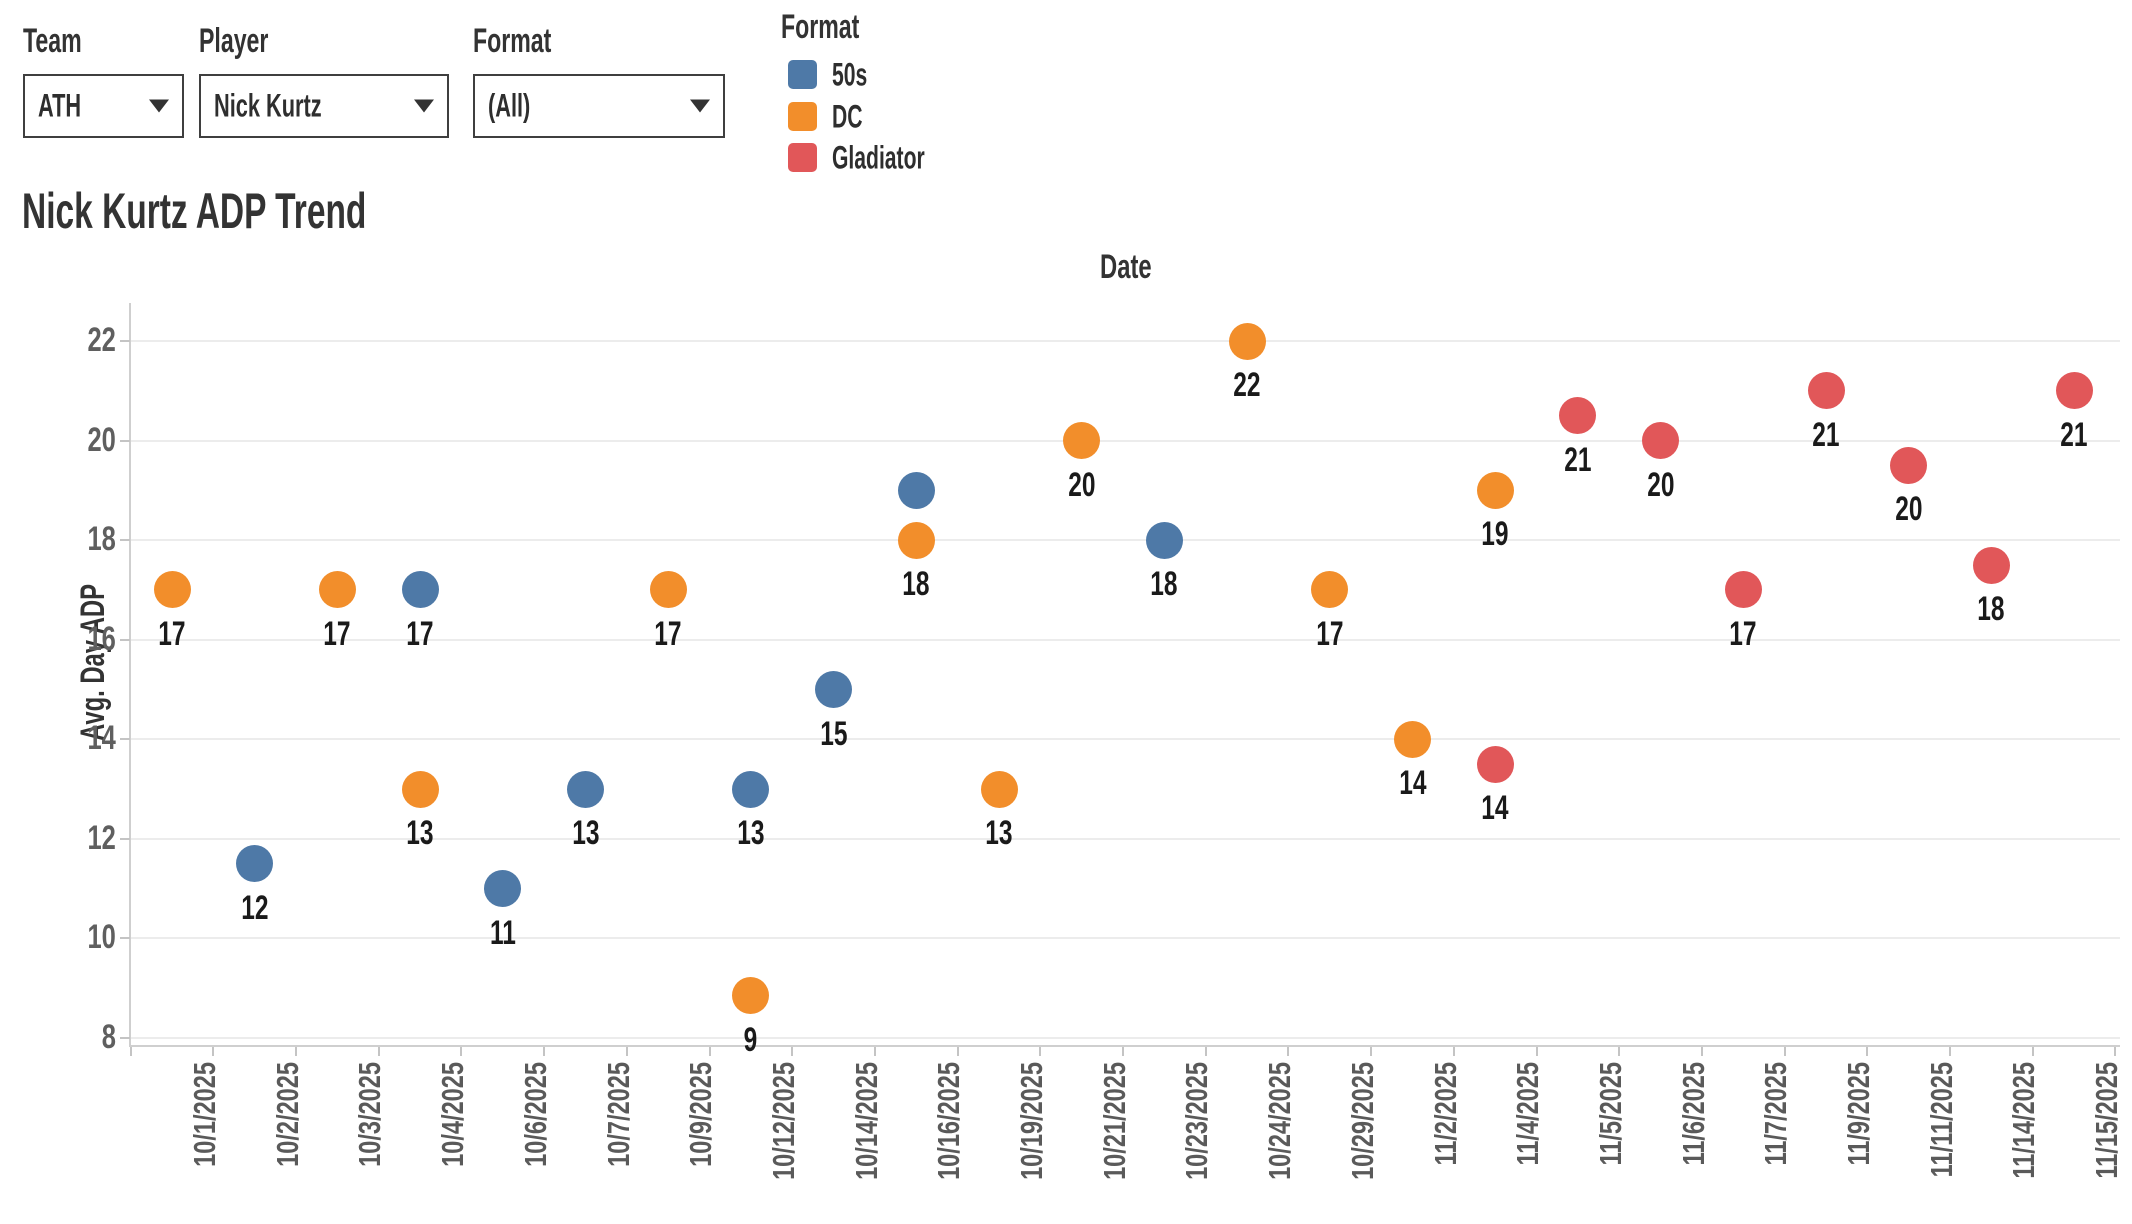 The height and width of the screenshot is (1224, 2132). Describe the element at coordinates (2107, 1120) in the screenshot. I see `x-axis-label: 11/15/2025` at that location.